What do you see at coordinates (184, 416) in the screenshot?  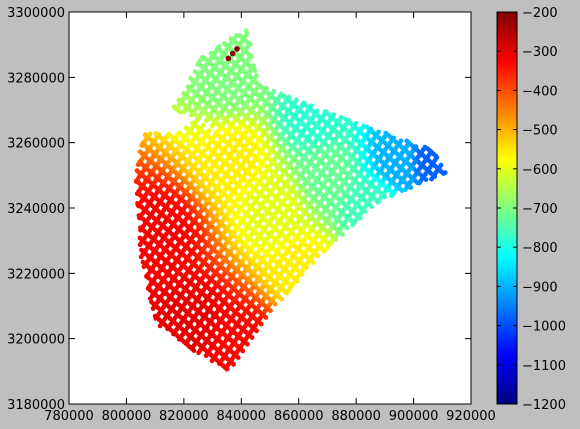 I see `x-tick-label: 820000` at bounding box center [184, 416].